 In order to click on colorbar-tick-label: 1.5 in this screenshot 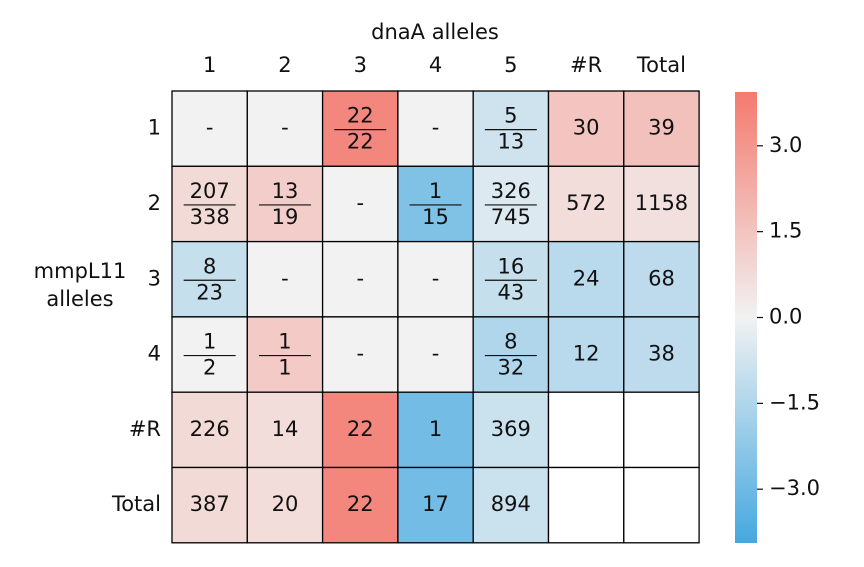, I will do `click(785, 231)`.